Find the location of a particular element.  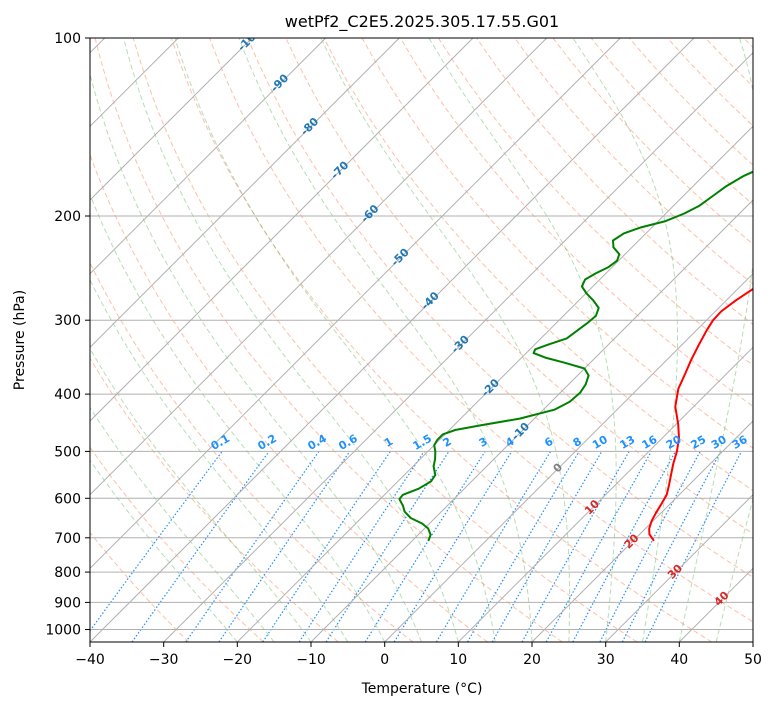

x-axis-ticks: −40 −30 −20 −10 0 10 20 30 40 50 is located at coordinates (418, 655).